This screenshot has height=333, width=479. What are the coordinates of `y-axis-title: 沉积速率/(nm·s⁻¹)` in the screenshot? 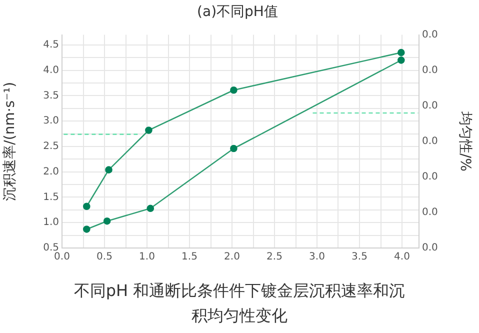 It's located at (10, 141).